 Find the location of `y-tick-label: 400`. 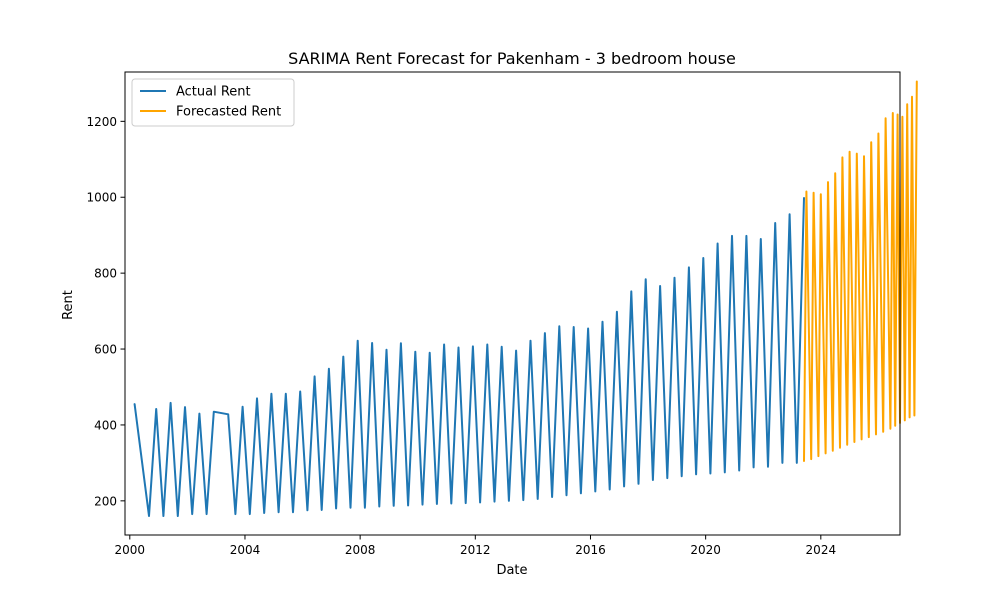

y-tick-label: 400 is located at coordinates (105, 425).